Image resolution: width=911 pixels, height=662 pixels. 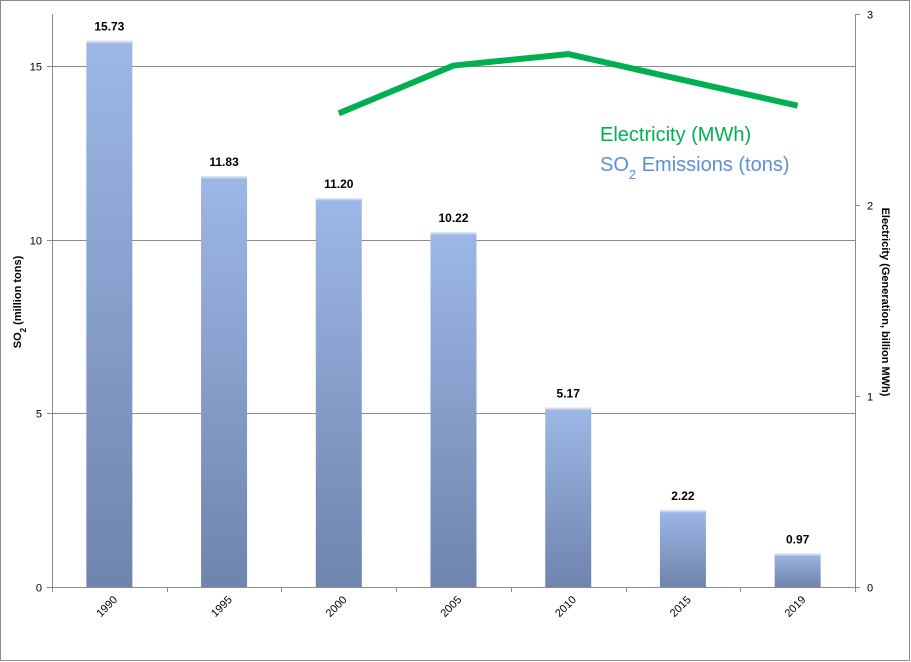 What do you see at coordinates (109, 27) in the screenshot?
I see `data-label-1990: 15.73` at bounding box center [109, 27].